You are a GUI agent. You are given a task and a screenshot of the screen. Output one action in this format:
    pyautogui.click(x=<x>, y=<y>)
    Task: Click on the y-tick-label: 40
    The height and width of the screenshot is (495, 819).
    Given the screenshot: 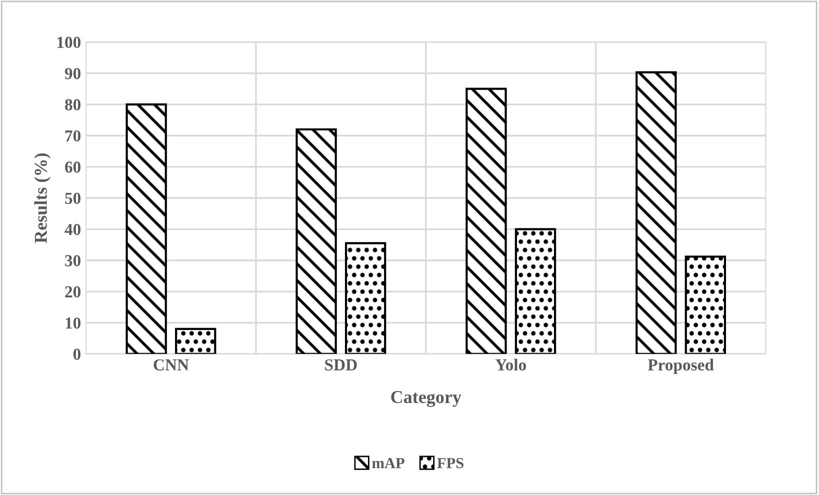 What is the action you would take?
    pyautogui.click(x=72, y=230)
    